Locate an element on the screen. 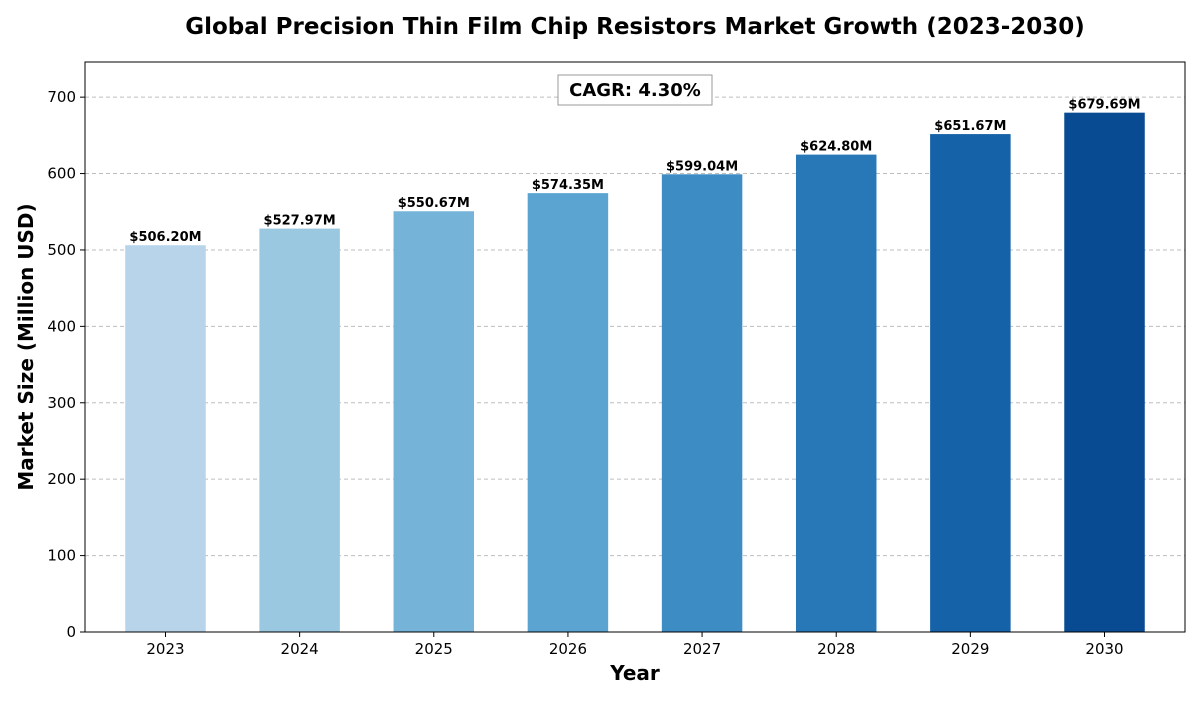 This screenshot has height=704, width=1200. cagr-annotation: CAGR: 4.30% is located at coordinates (635, 90).